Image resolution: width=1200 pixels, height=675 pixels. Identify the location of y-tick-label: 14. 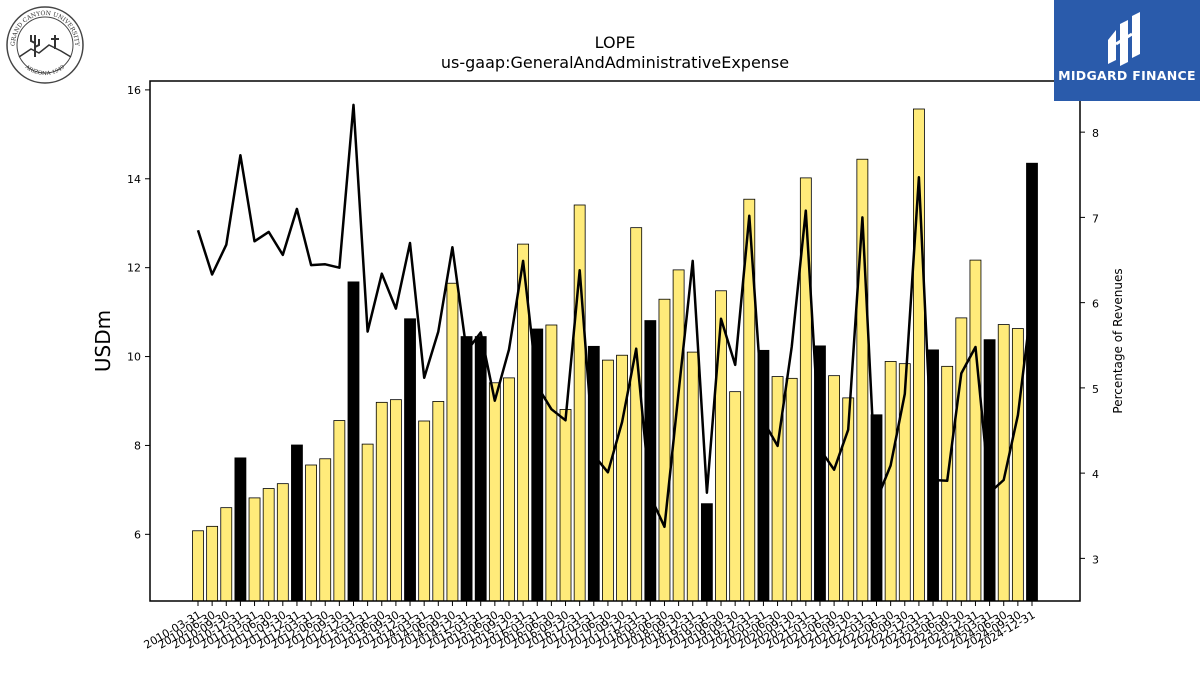
(134, 179).